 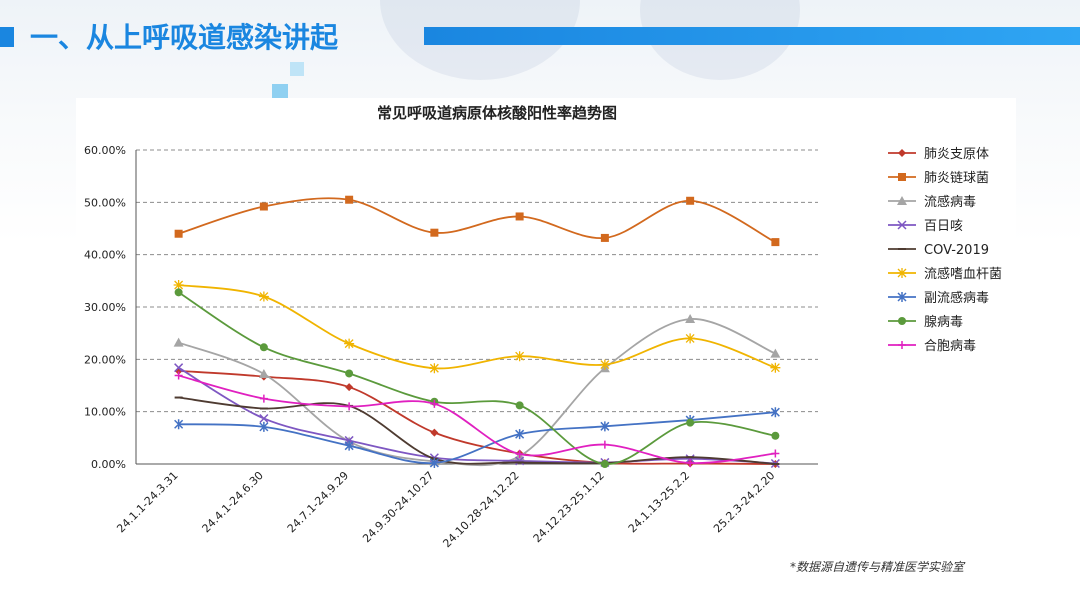 I want to click on legend-item: 腺病毒, so click(x=925, y=322).